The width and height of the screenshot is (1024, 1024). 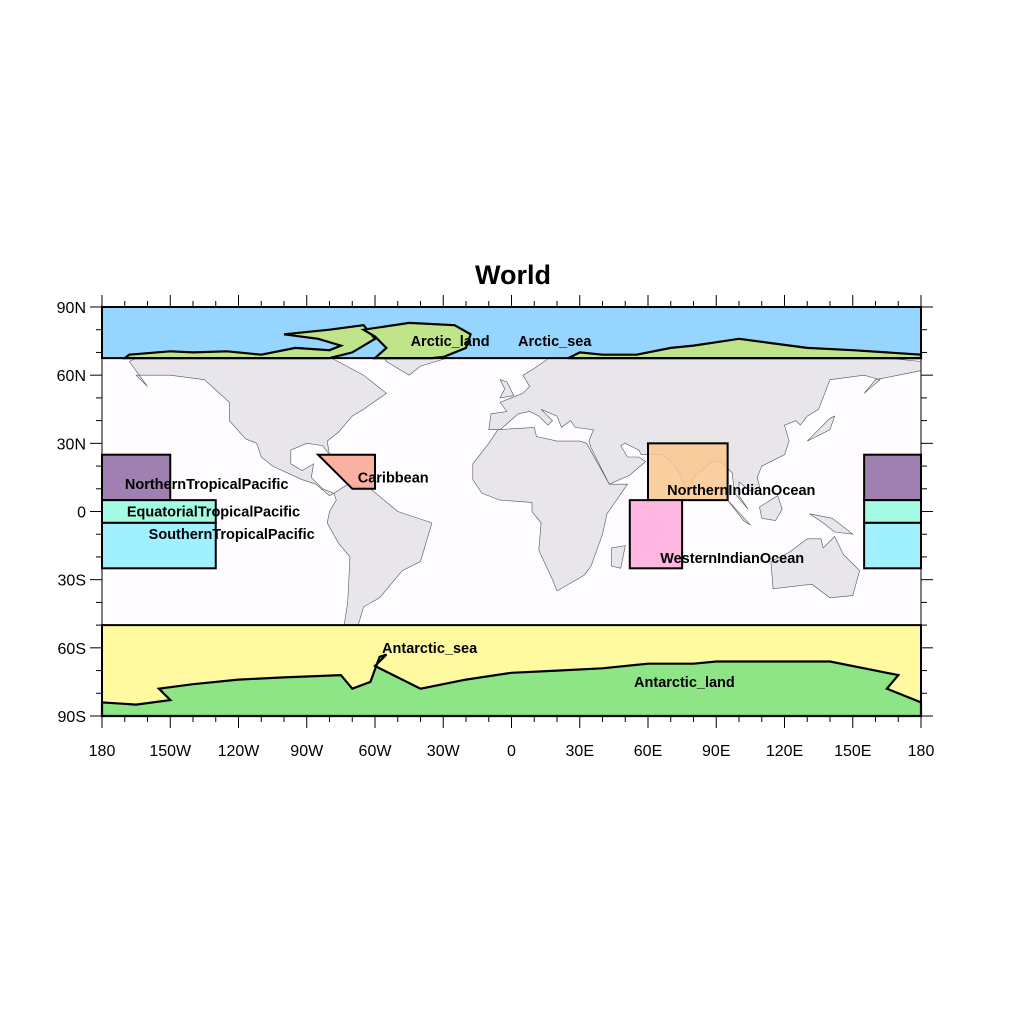 I want to click on antarctic-land-patch, so click(x=511, y=685).